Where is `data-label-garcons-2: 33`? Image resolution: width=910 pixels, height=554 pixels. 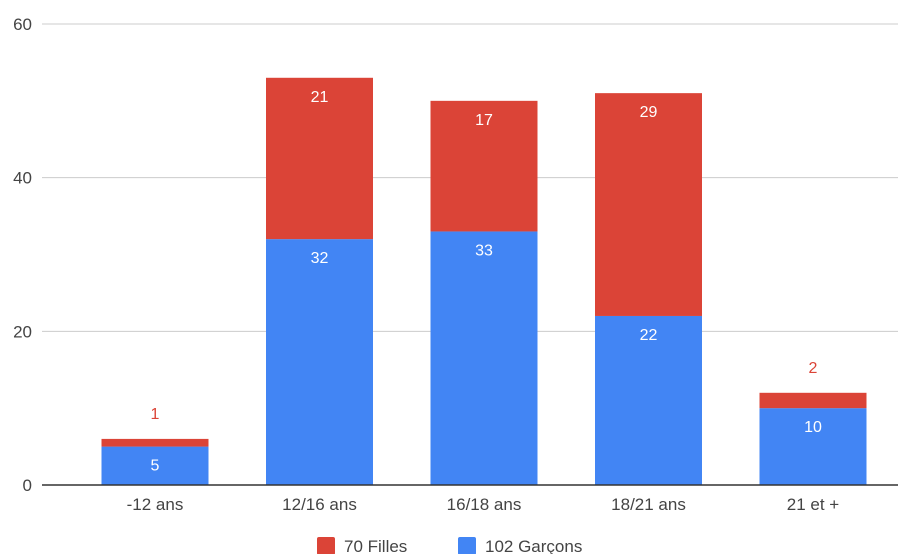 data-label-garcons-2: 33 is located at coordinates (484, 250).